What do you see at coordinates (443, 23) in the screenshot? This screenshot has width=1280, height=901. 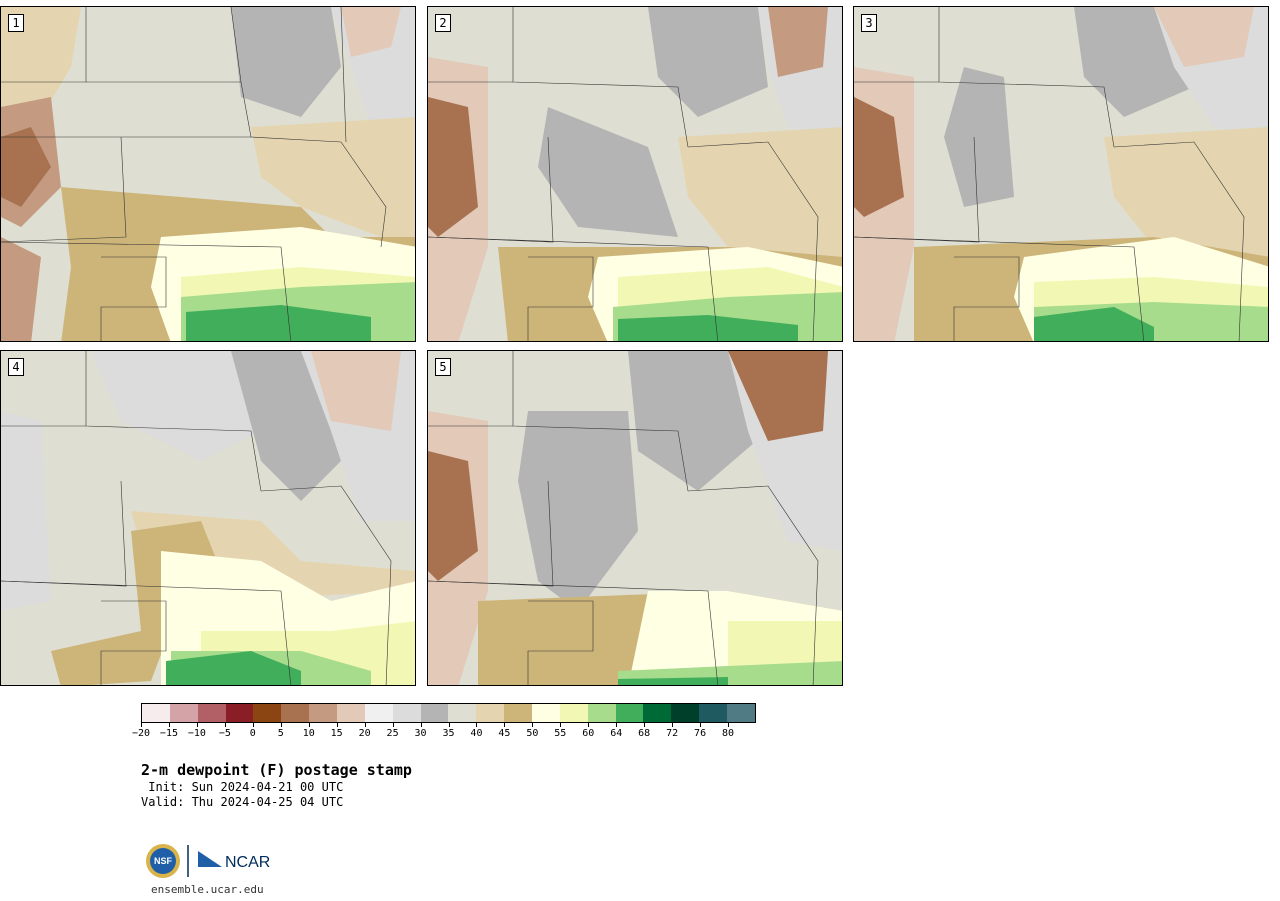 I see `panel-number: 2` at bounding box center [443, 23].